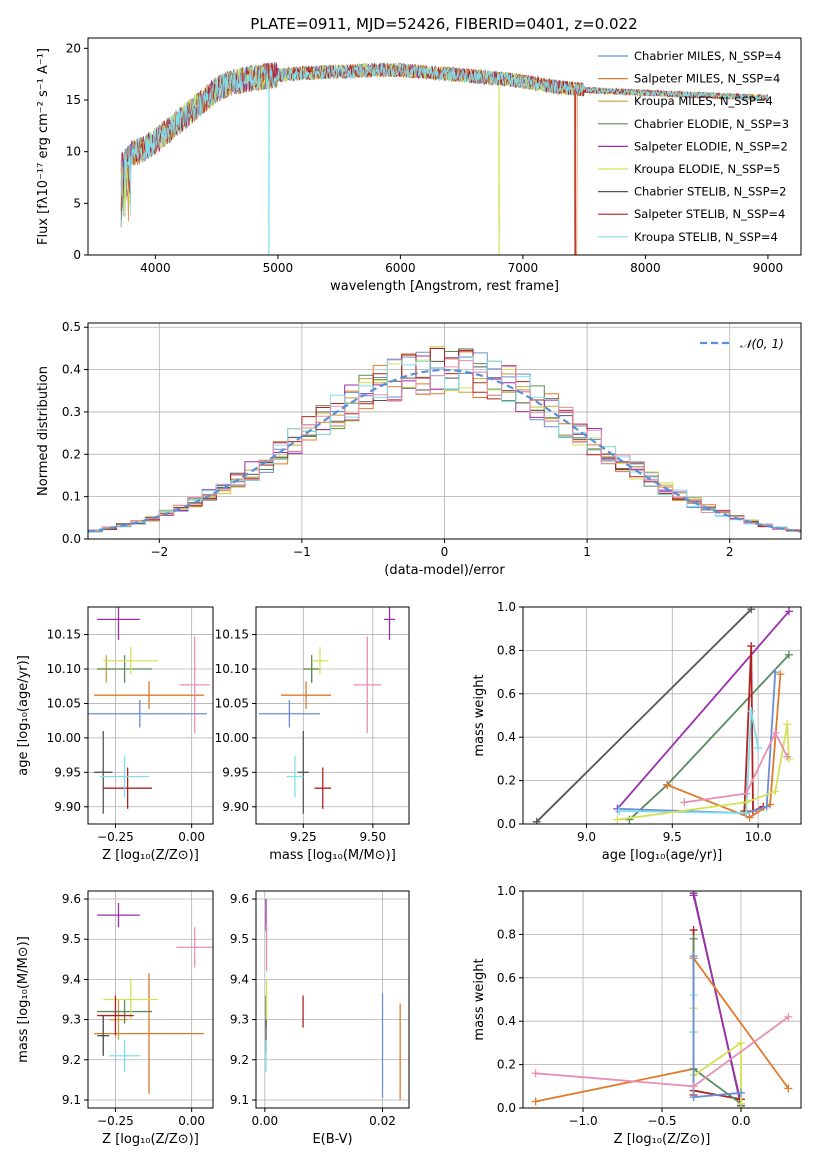  What do you see at coordinates (67, 772) in the screenshot?
I see `y-tick-label: 9.95` at bounding box center [67, 772].